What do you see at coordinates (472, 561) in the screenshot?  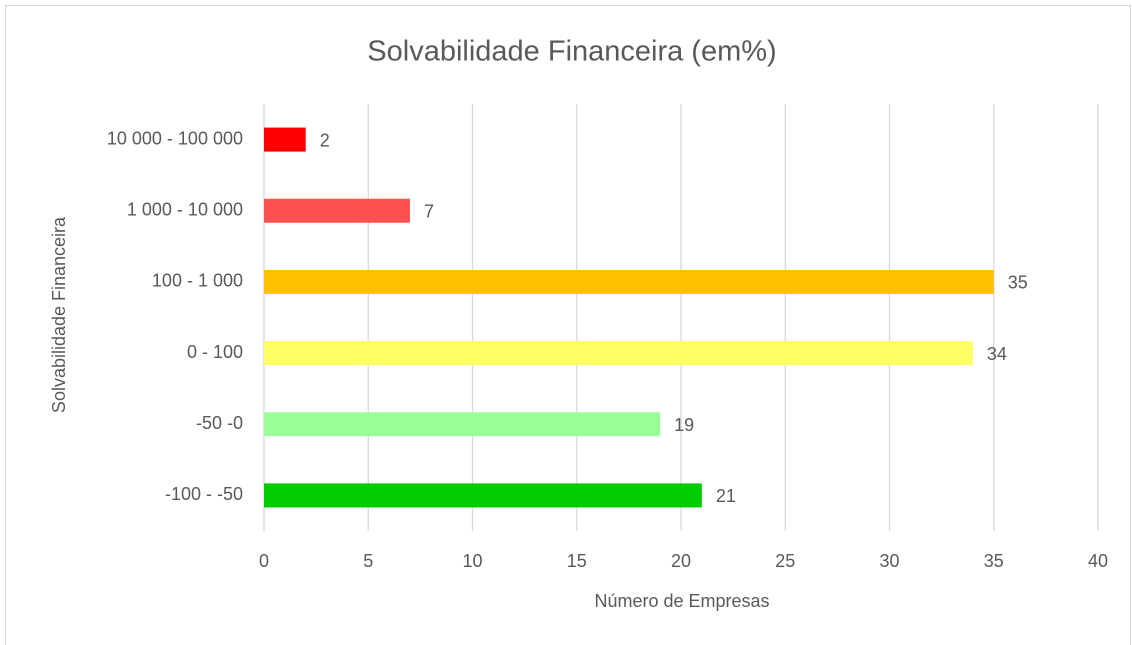 I see `x-tick-label: 10` at bounding box center [472, 561].